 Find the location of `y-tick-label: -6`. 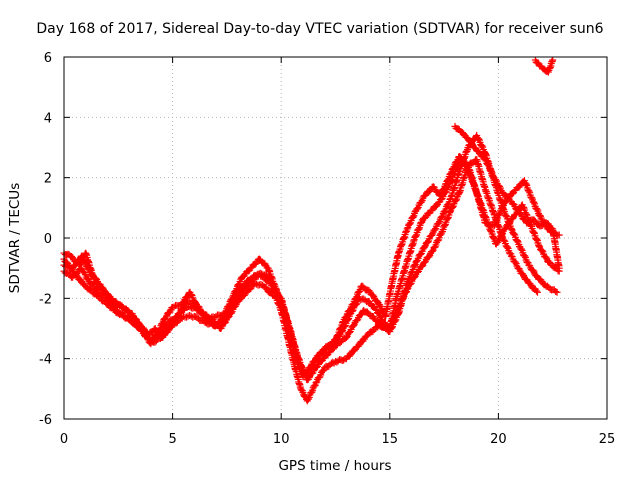

y-tick-label: -6 is located at coordinates (45, 420).